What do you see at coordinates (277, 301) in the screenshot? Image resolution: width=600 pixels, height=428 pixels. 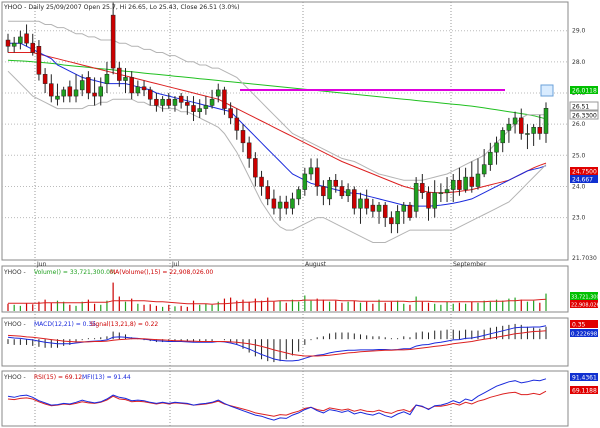 I see `volume-ma-line` at bounding box center [277, 301].